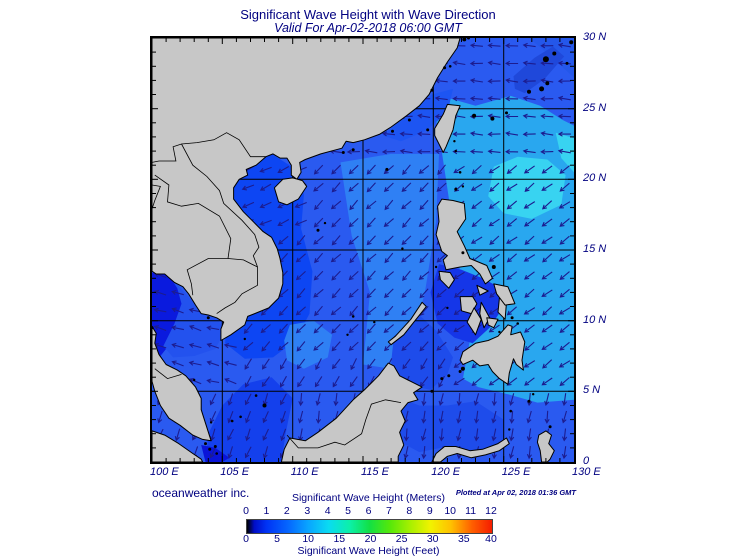 The height and width of the screenshot is (560, 755). Describe the element at coordinates (339, 539) in the screenshot. I see `legend-feet-tick: 15` at that location.